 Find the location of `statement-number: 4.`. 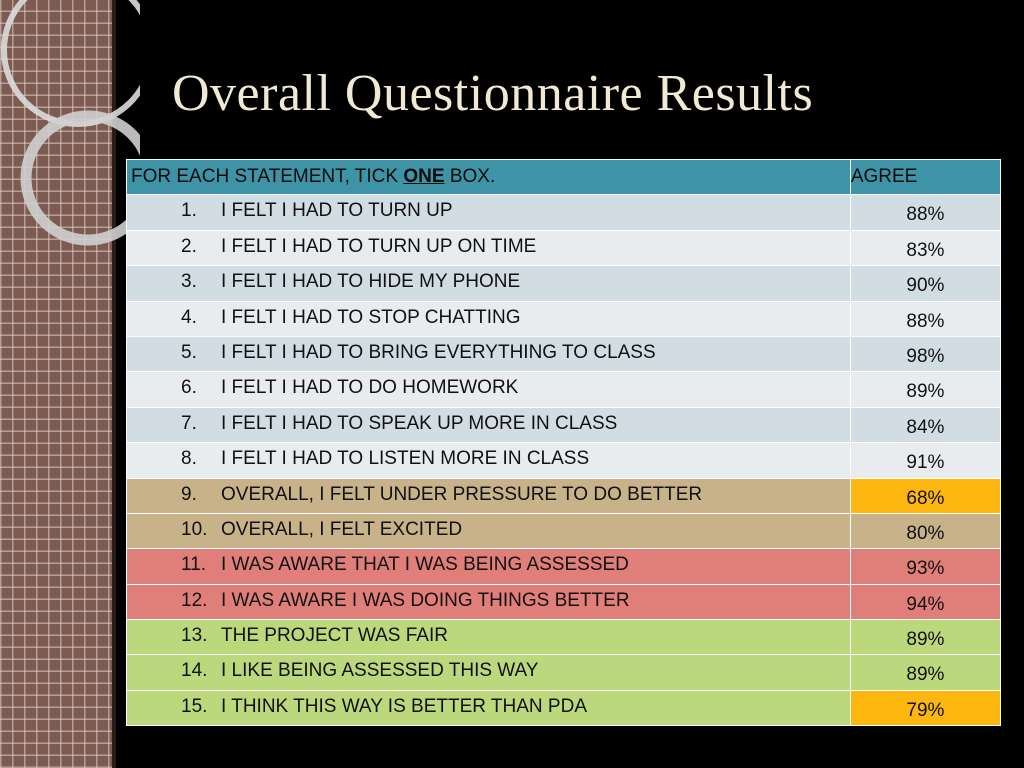

statement-number: 4. is located at coordinates (189, 317).